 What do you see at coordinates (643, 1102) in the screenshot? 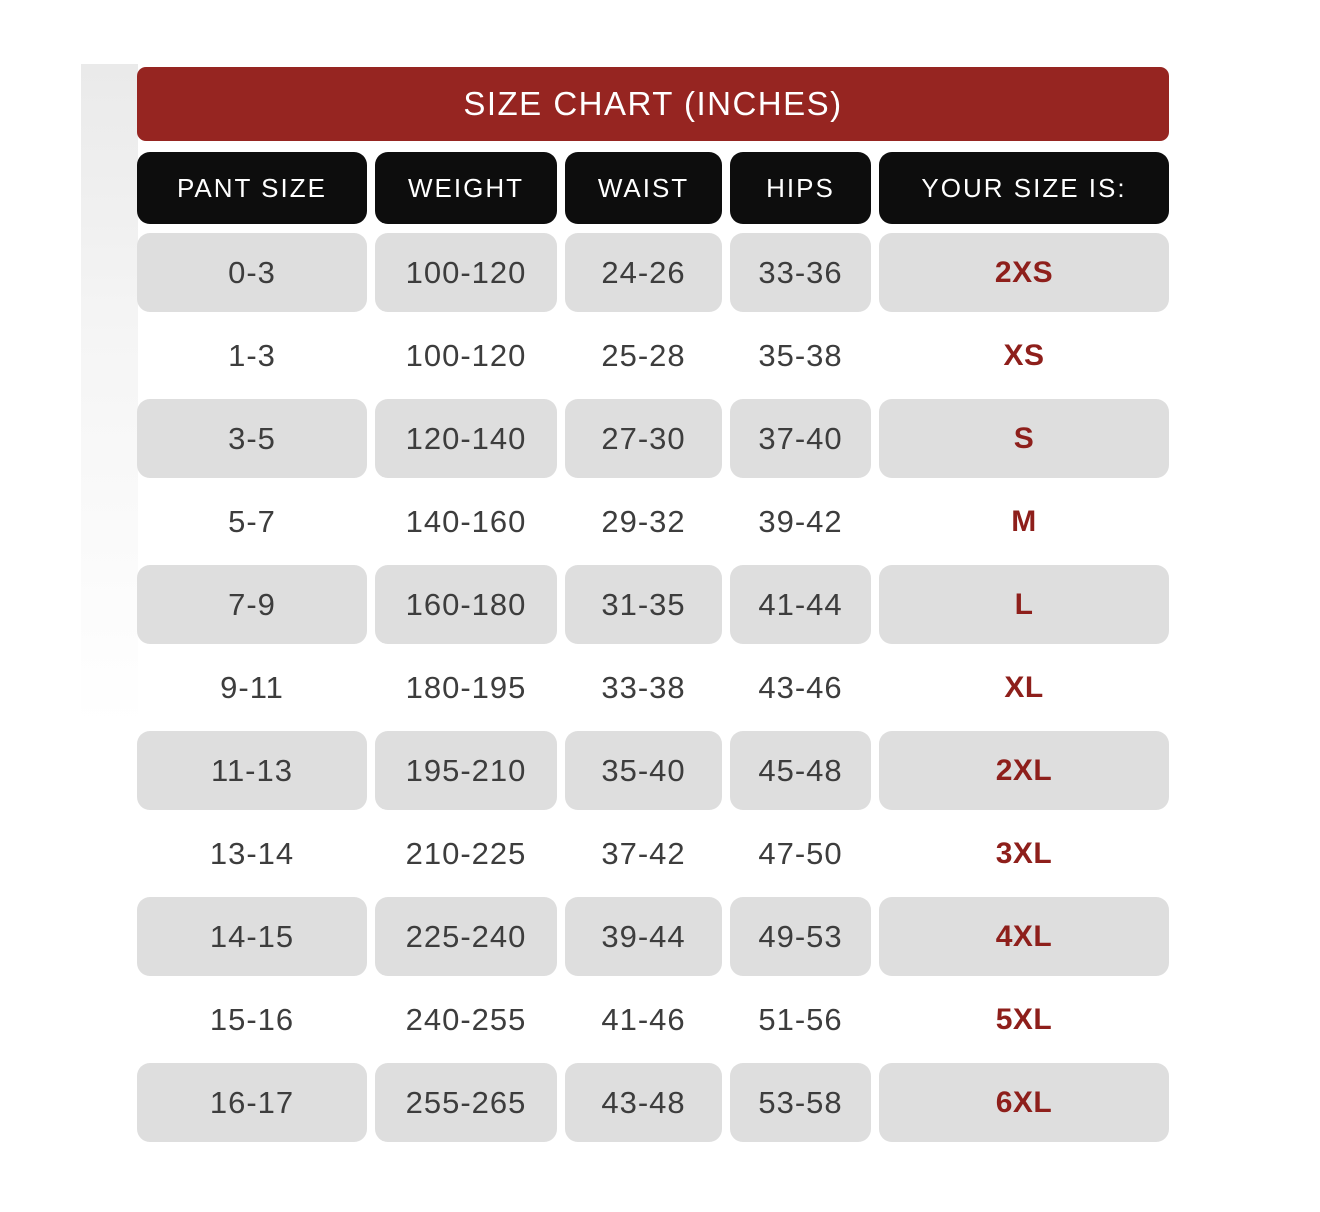
I see `waist-cell: 43-48` at bounding box center [643, 1102].